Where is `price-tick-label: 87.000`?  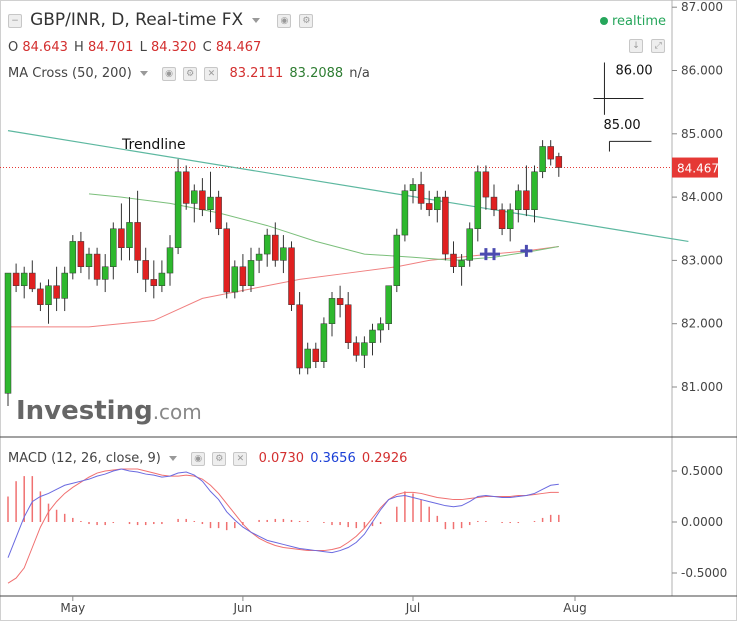
price-tick-label: 87.000 is located at coordinates (702, 7).